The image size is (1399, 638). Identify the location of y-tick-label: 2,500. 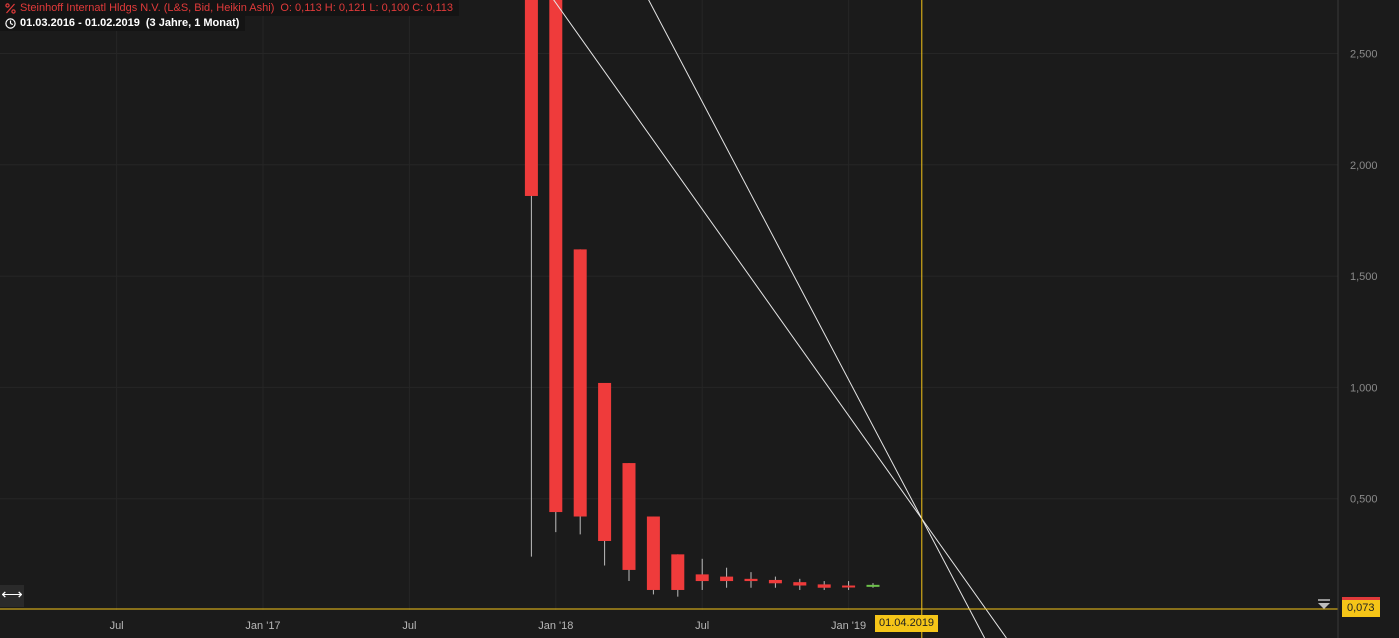
(1364, 55).